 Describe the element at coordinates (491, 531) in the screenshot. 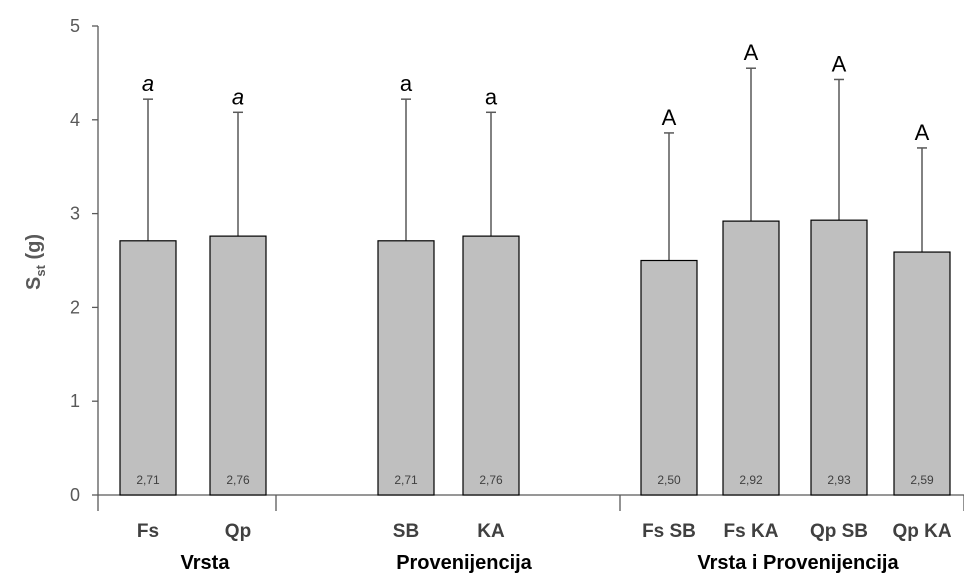

I see `x-category-label: KA` at that location.